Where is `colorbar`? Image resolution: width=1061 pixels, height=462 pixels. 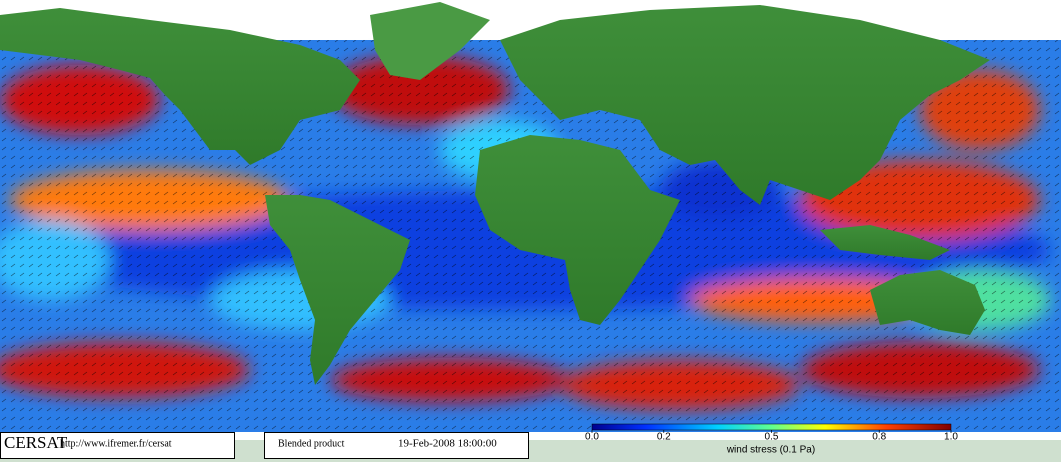
colorbar is located at coordinates (771, 427).